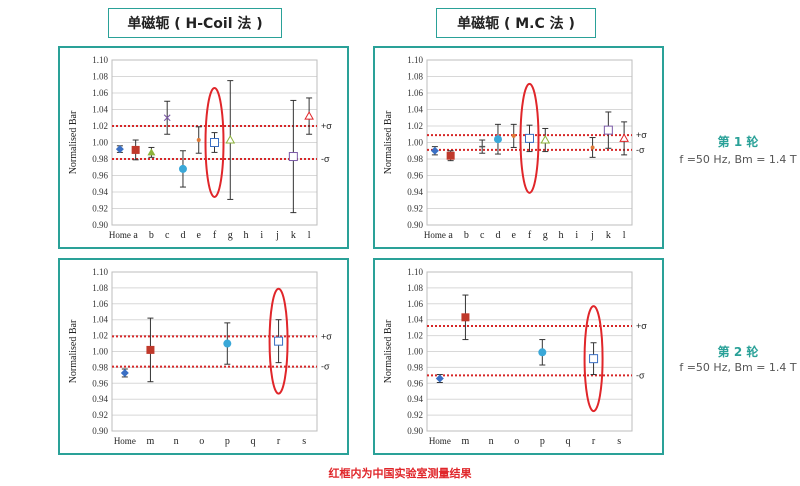  Describe the element at coordinates (619, 441) in the screenshot. I see `x-tick-label: s` at that location.